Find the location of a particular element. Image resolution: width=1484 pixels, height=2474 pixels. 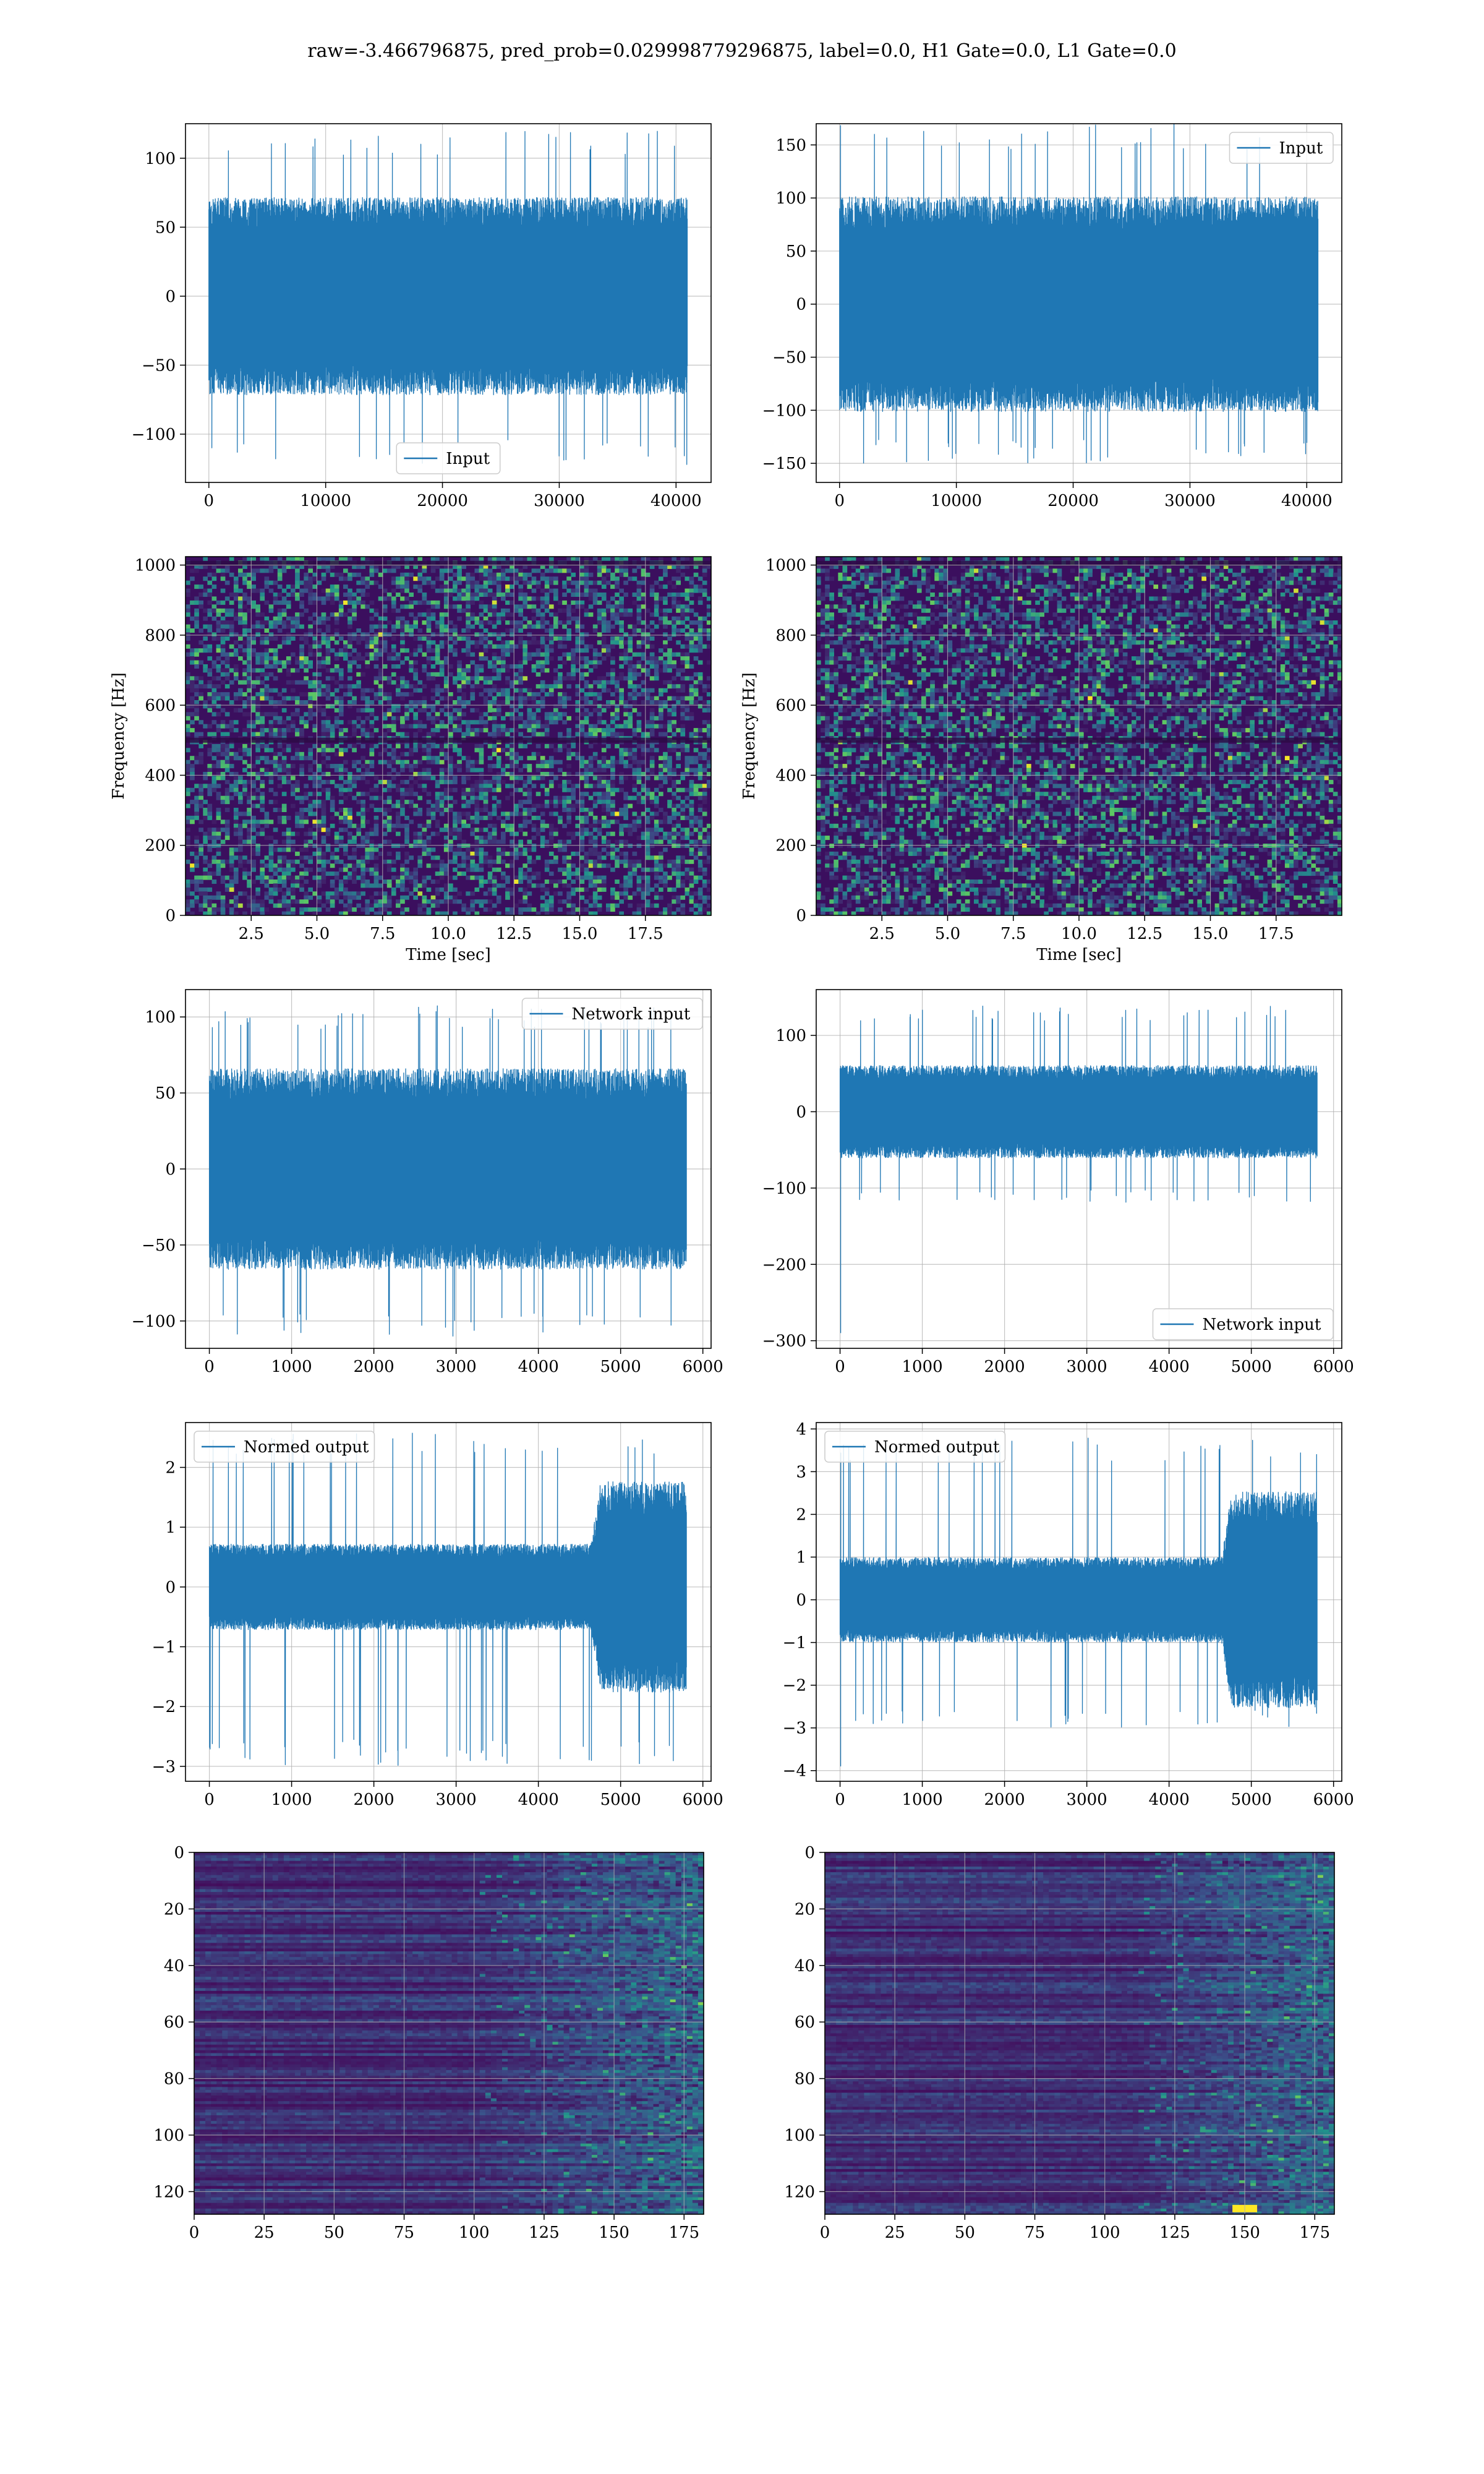

y-tick-label: −3 is located at coordinates (164, 1767).